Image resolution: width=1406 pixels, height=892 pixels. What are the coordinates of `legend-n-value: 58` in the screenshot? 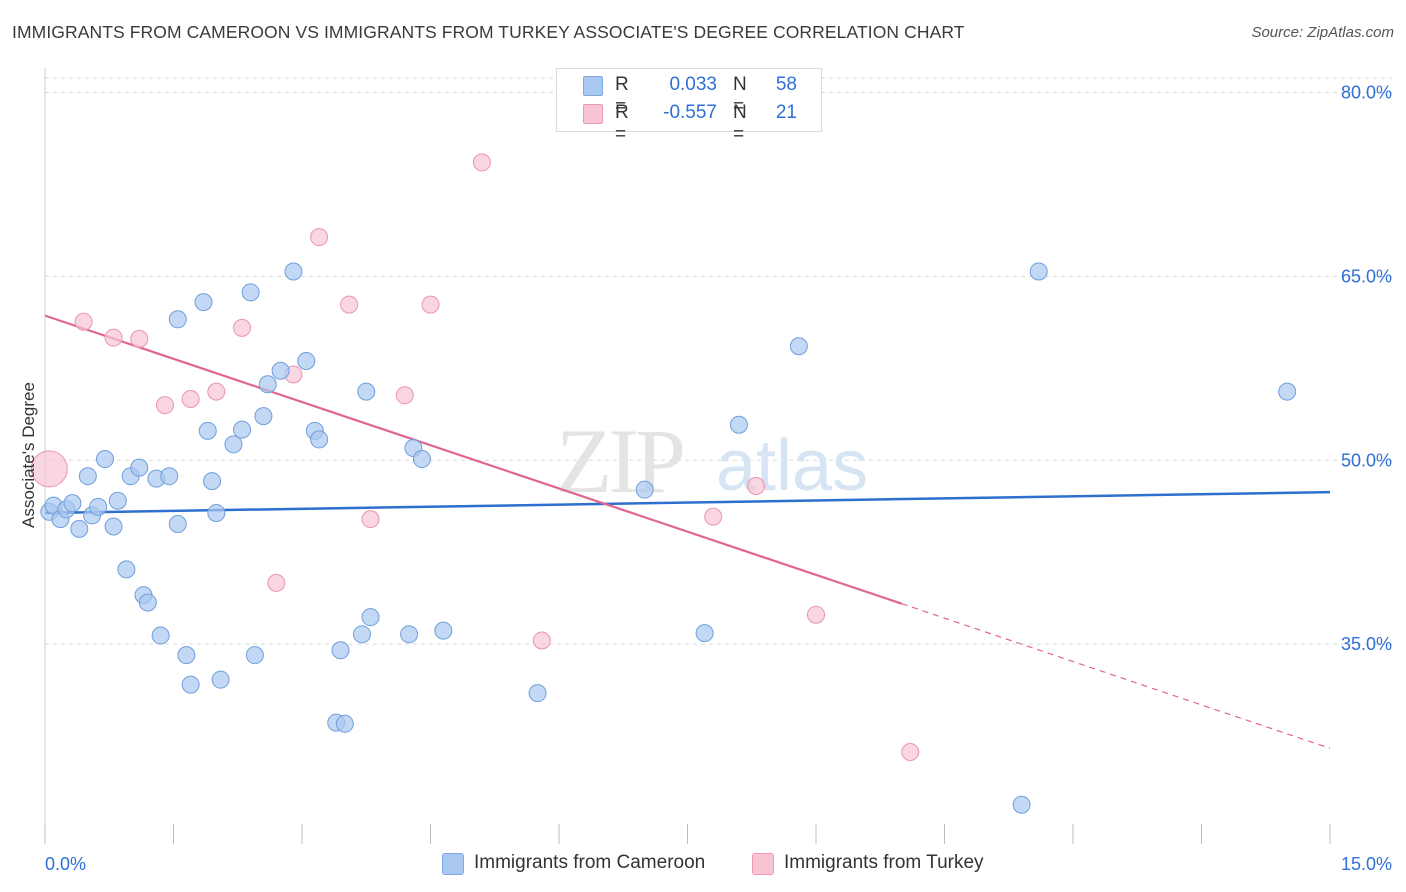 It's located at (786, 84).